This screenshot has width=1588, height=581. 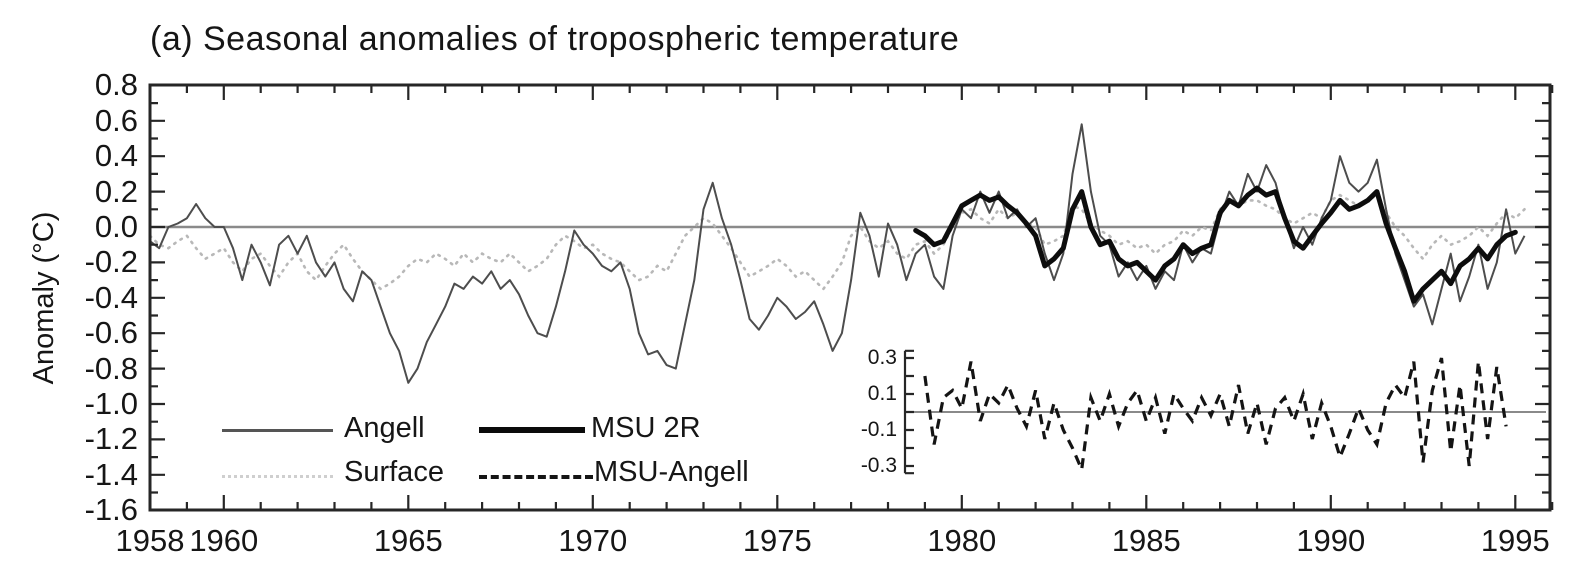 I want to click on y-tick-label: -0.6, so click(x=111, y=333).